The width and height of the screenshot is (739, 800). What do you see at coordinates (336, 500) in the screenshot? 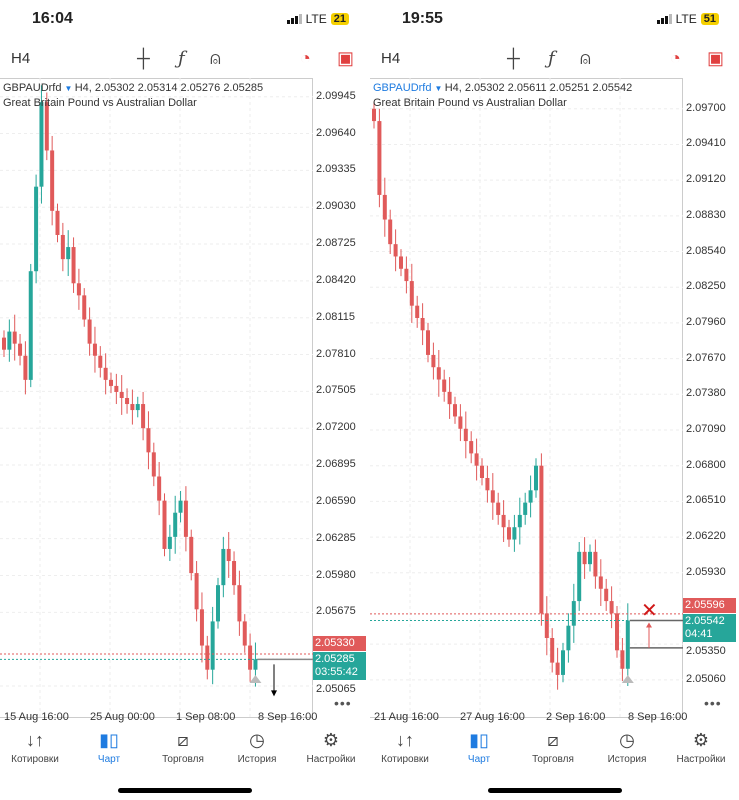
I see `price-axis-label: 2.06590` at bounding box center [336, 500].